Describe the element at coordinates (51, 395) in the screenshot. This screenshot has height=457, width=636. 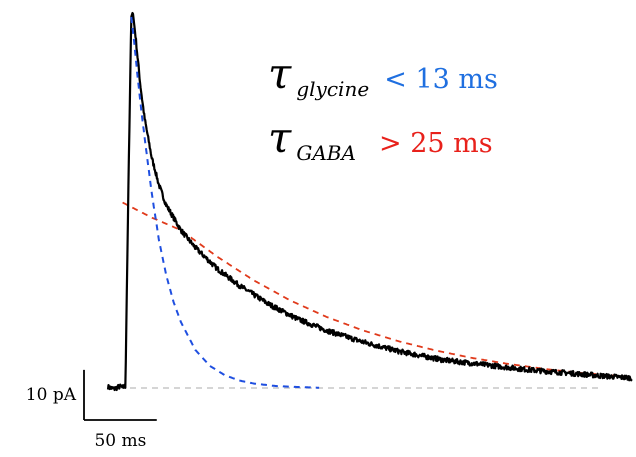
I see `y-scale-bar-label: 10 pA` at that location.